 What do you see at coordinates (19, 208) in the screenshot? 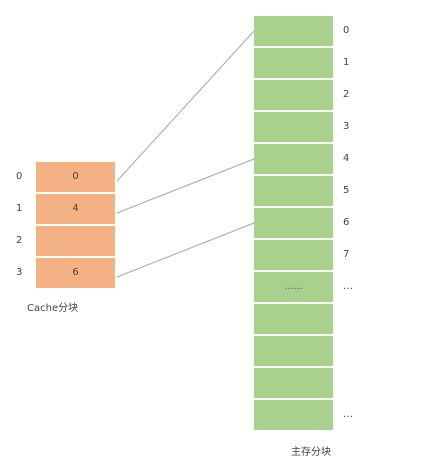
I see `cache-index-label: 1` at bounding box center [19, 208].